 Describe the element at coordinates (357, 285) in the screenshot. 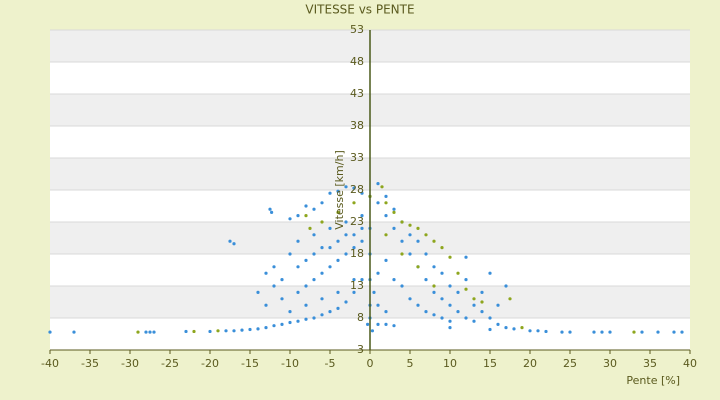

I see `y-tick-label: 13` at that location.